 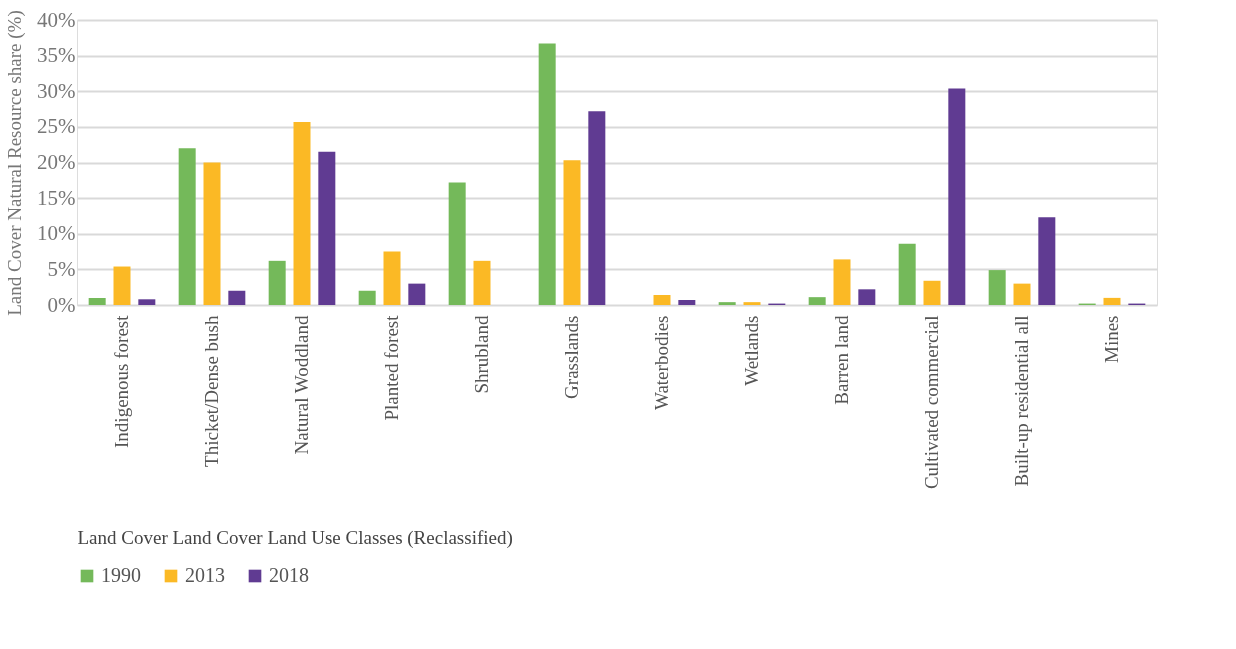 I want to click on y-tick-label: 0%, so click(x=61, y=304).